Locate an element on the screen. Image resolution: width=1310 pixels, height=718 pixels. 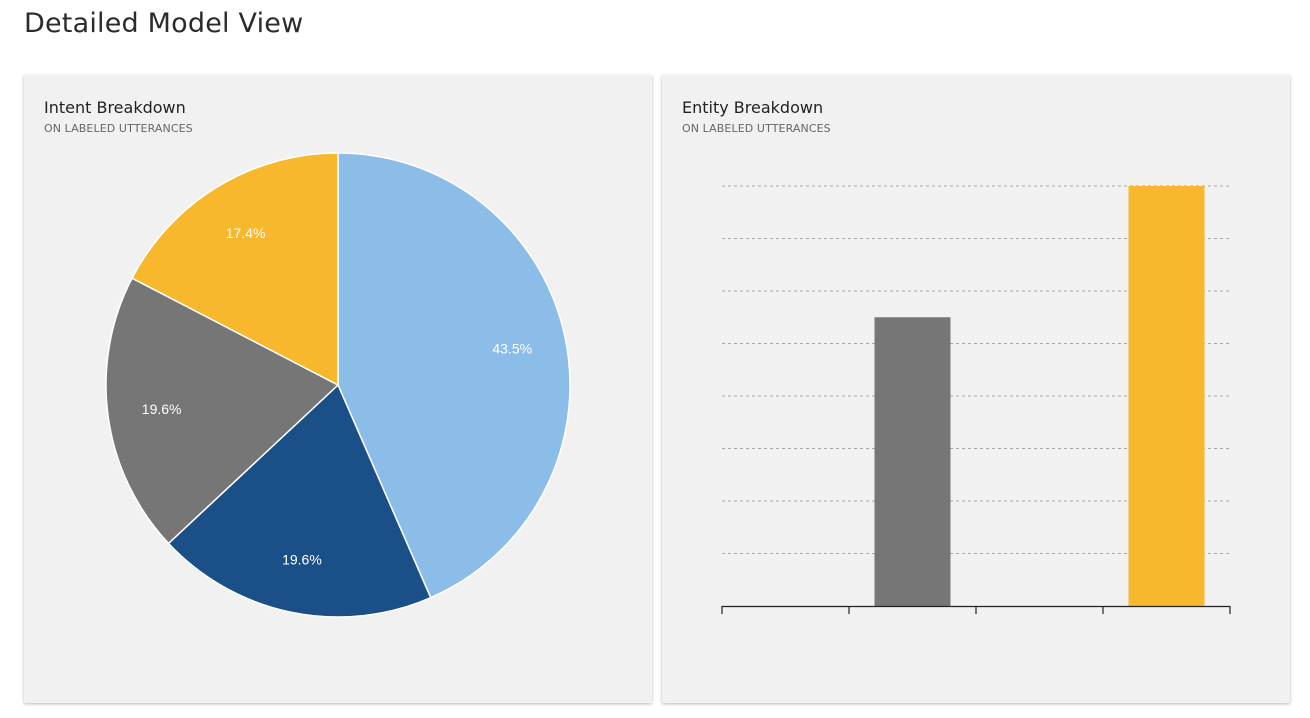
pie-slice-label: 17.4% is located at coordinates (246, 233).